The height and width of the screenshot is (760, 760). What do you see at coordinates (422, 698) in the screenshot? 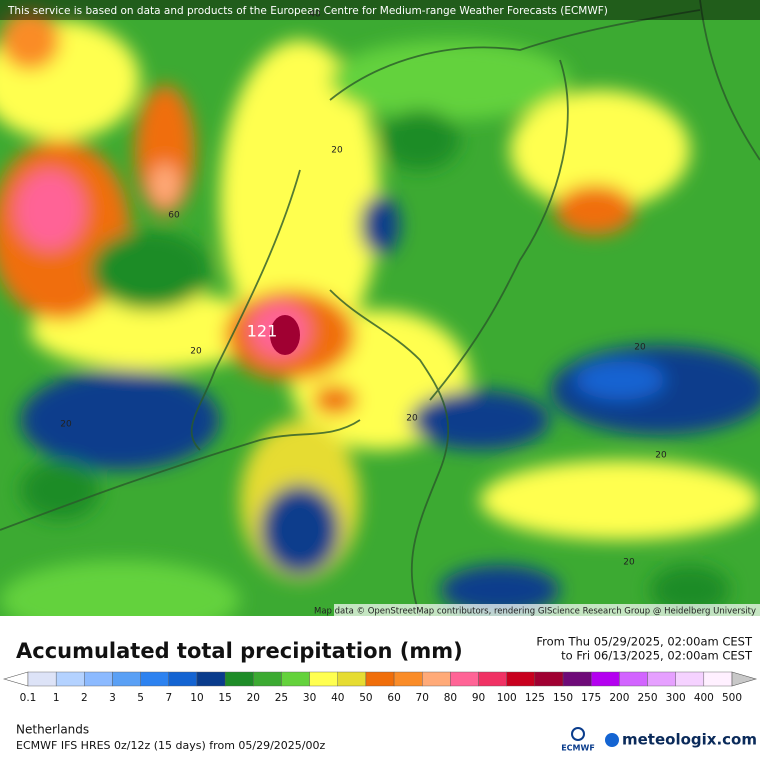
I see `legend-label: 70` at bounding box center [422, 698].